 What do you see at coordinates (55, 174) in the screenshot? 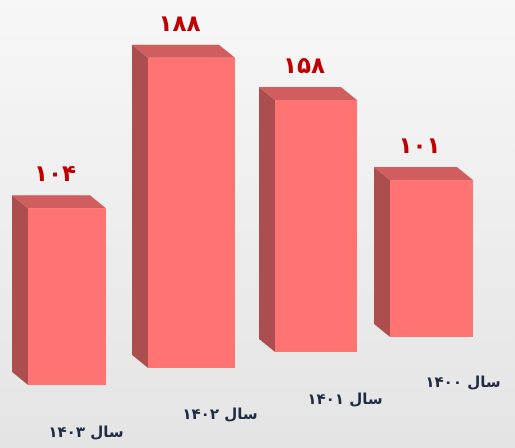
I see `value-label: ۱۰۴` at bounding box center [55, 174].